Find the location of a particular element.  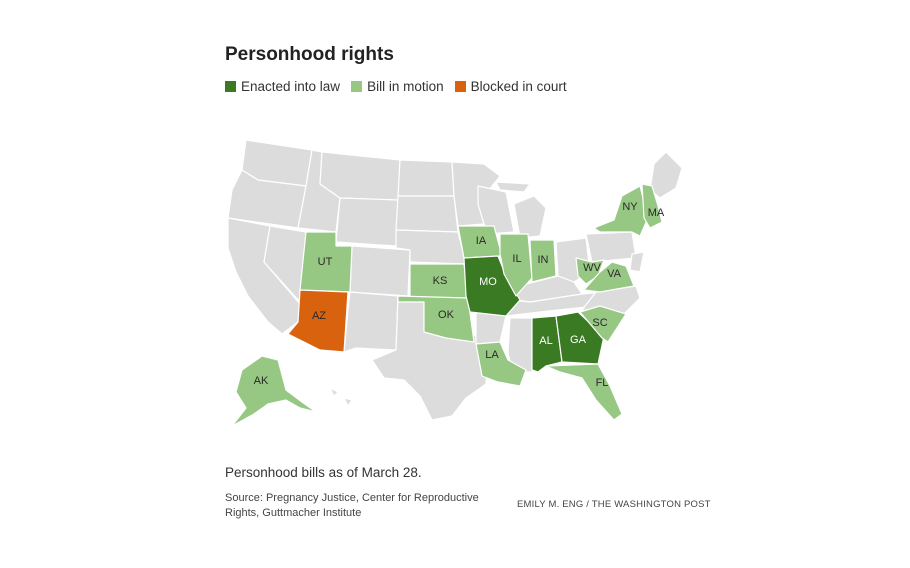

state-mo is located at coordinates (492, 286).